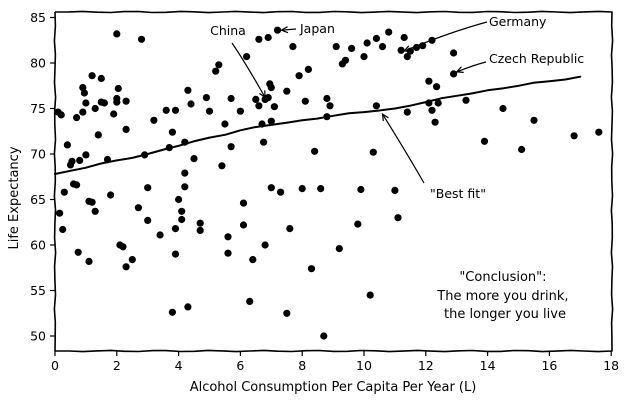  What do you see at coordinates (38, 108) in the screenshot?
I see `y-tick-label: 75` at bounding box center [38, 108].